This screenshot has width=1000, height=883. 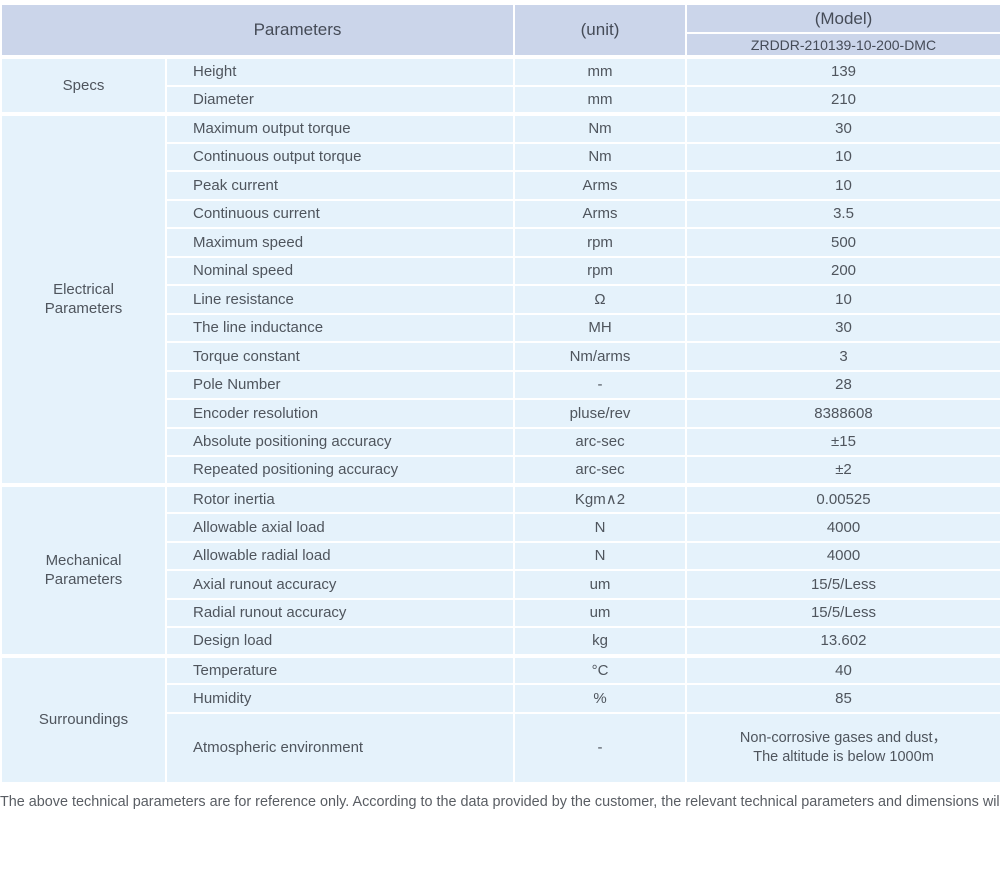 I want to click on spec-row: Peak current Arms 10, so click(x=500, y=185).